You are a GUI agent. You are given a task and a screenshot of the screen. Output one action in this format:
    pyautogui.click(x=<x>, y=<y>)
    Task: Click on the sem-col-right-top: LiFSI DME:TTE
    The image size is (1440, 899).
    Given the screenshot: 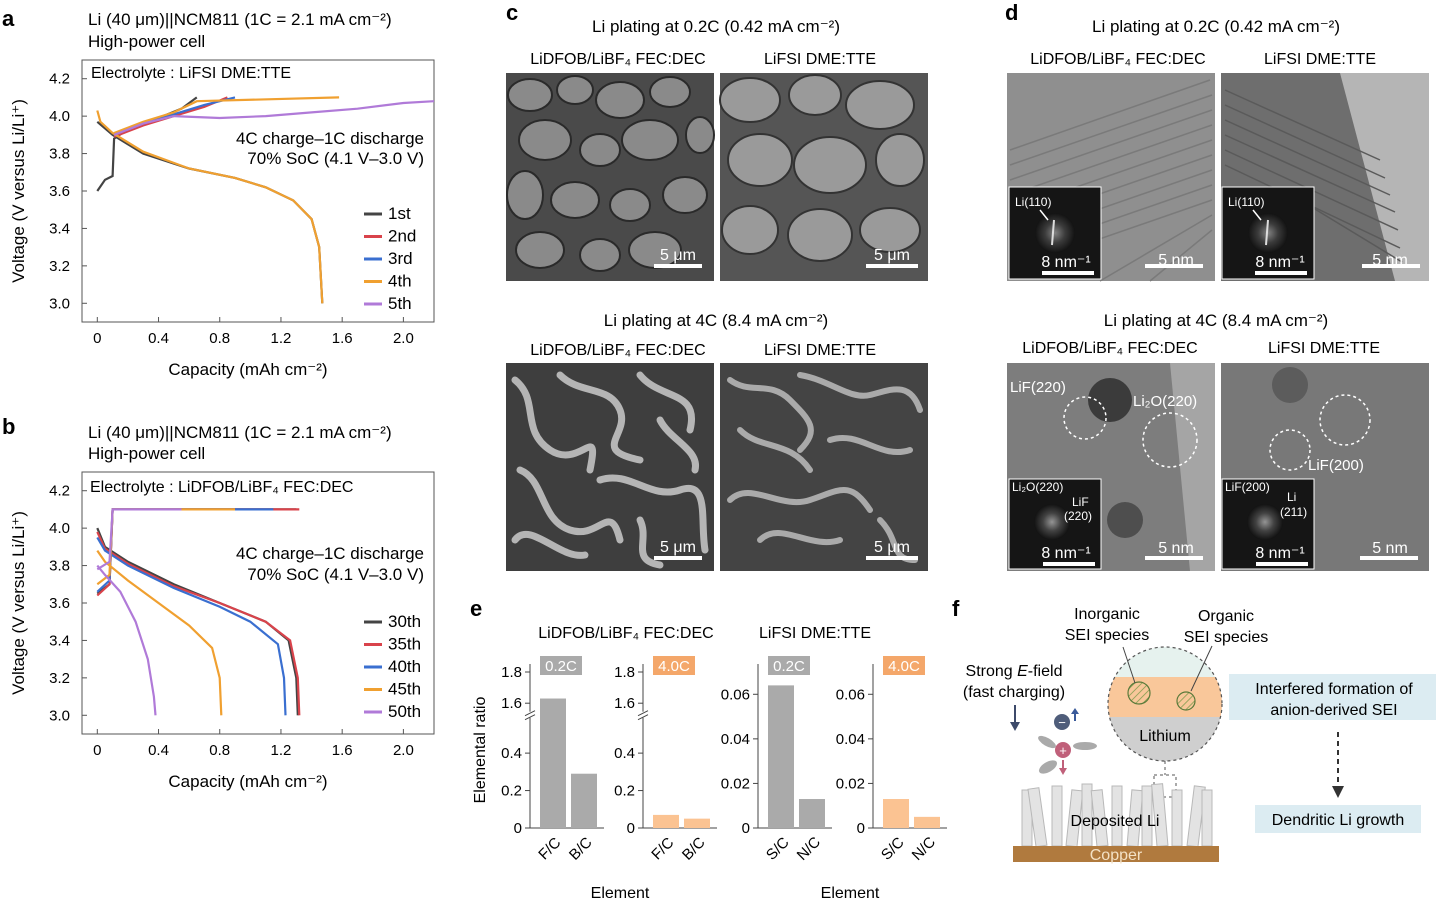 What is the action you would take?
    pyautogui.click(x=820, y=59)
    